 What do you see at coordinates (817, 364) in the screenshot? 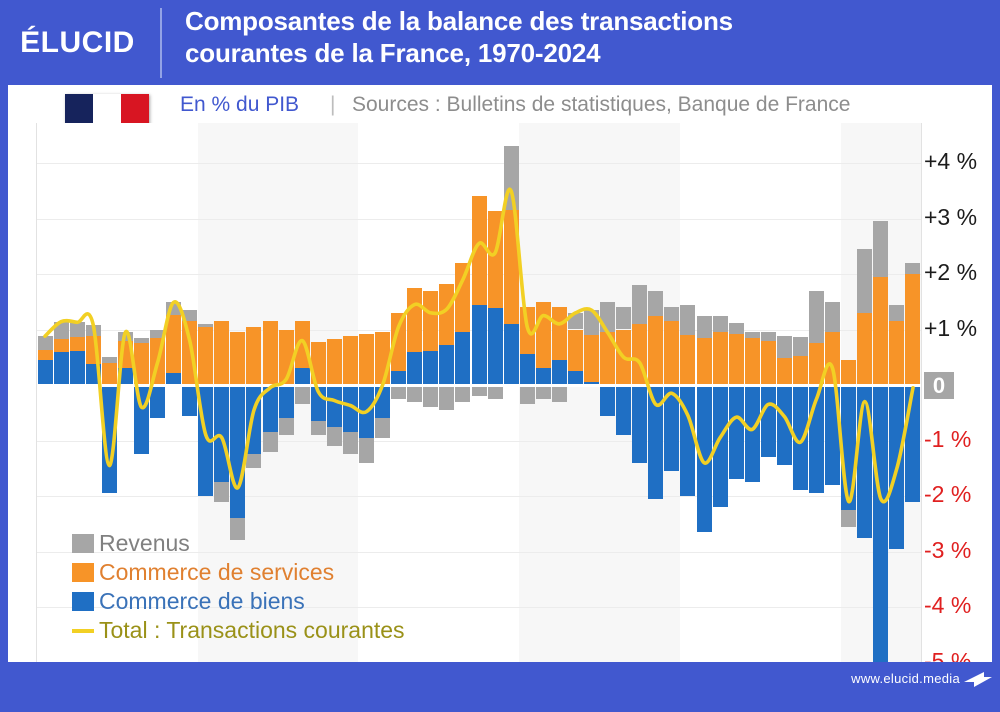
I see `bar-services-2018` at bounding box center [817, 364].